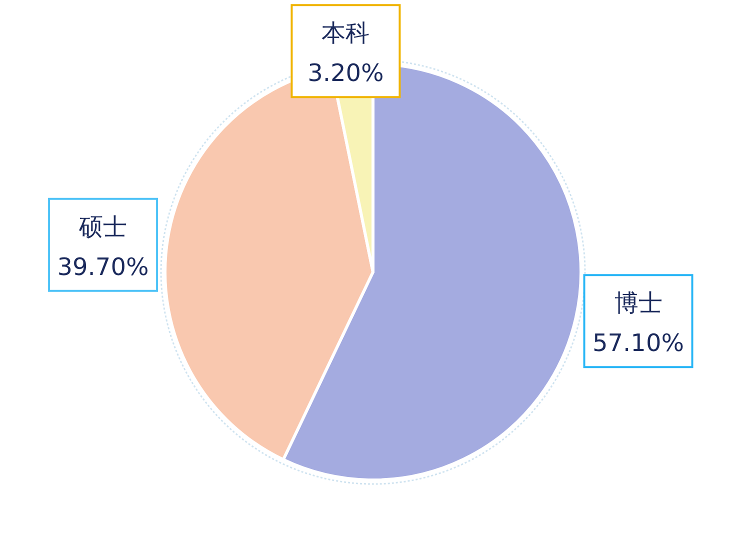 The height and width of the screenshot is (549, 744). I want to click on data-label: 57.10%, so click(638, 343).